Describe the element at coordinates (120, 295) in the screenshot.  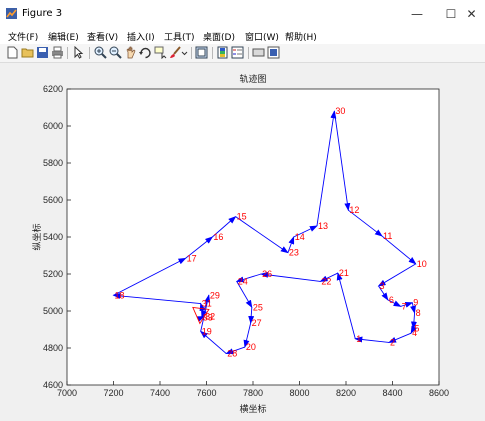
I see `point-label: 18` at that location.